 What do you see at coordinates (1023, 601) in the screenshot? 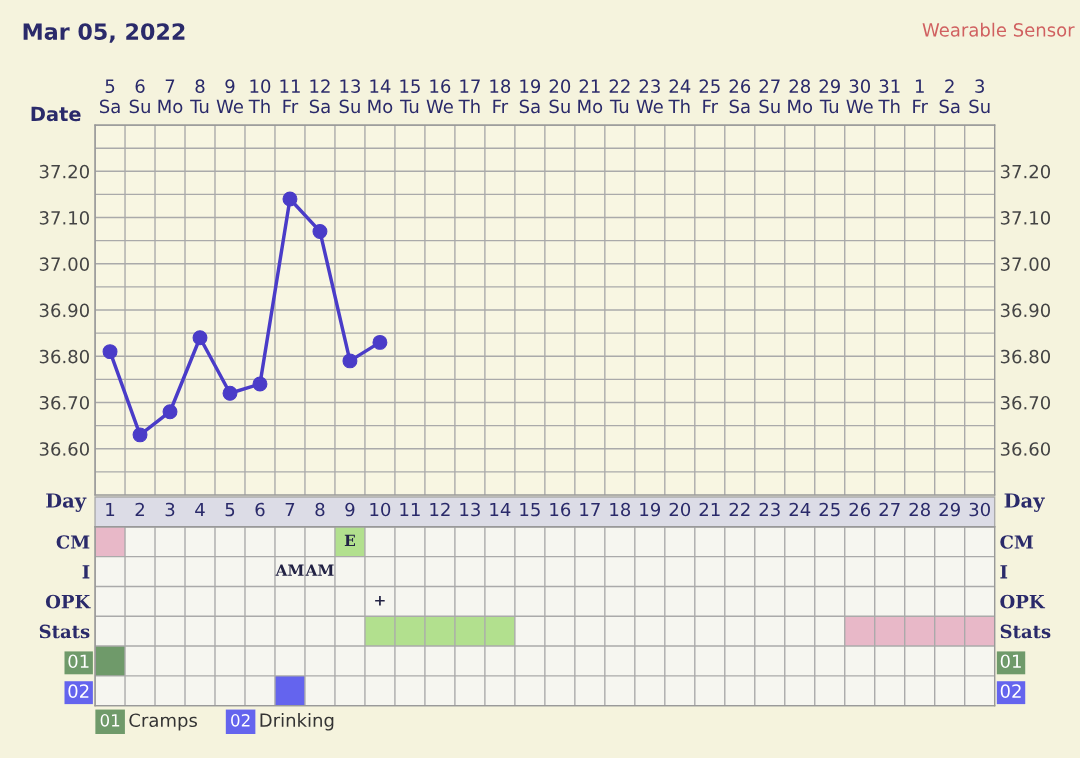
I see `y2-tick-label: OPK` at bounding box center [1023, 601].